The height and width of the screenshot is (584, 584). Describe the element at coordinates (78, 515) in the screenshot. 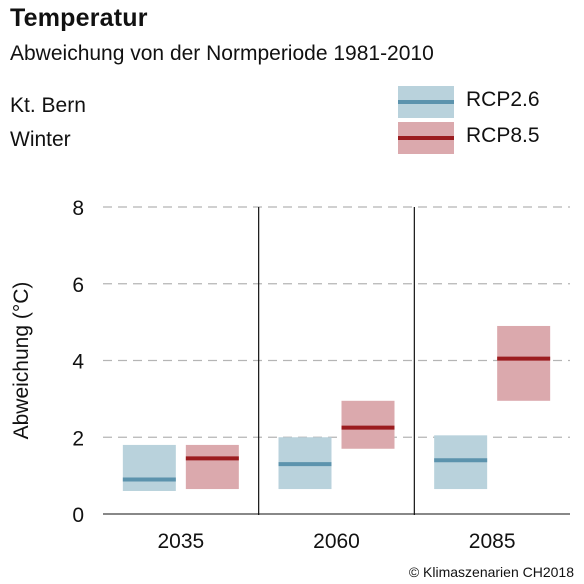

I see `y-tick-label-0: 0` at that location.